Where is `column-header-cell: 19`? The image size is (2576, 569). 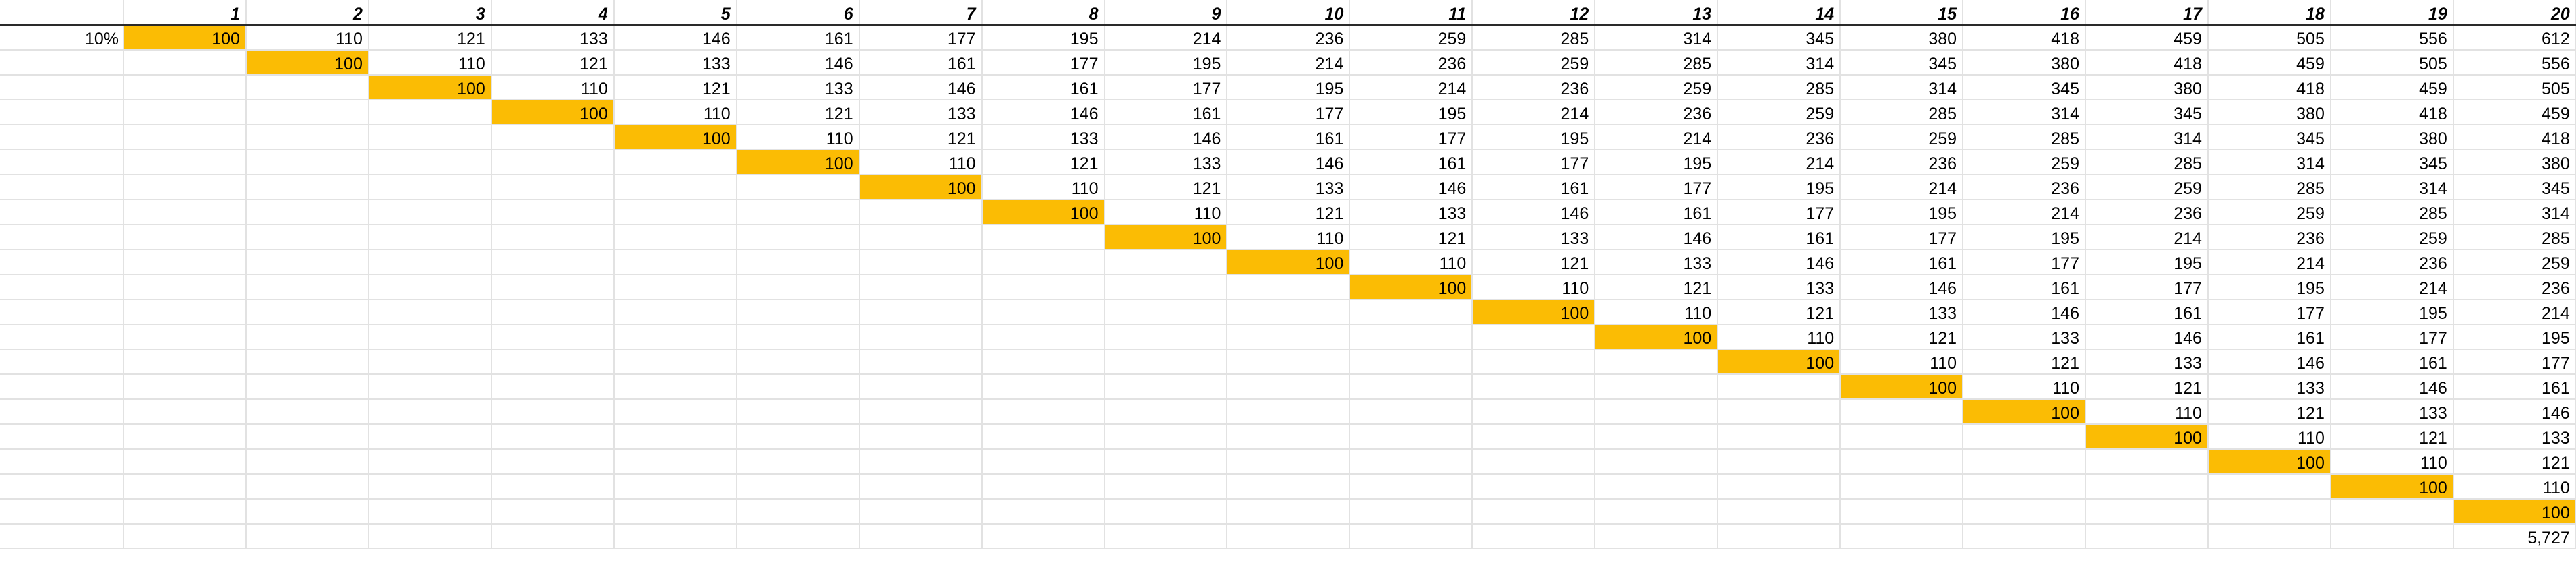 column-header-cell: 19 is located at coordinates (2392, 13).